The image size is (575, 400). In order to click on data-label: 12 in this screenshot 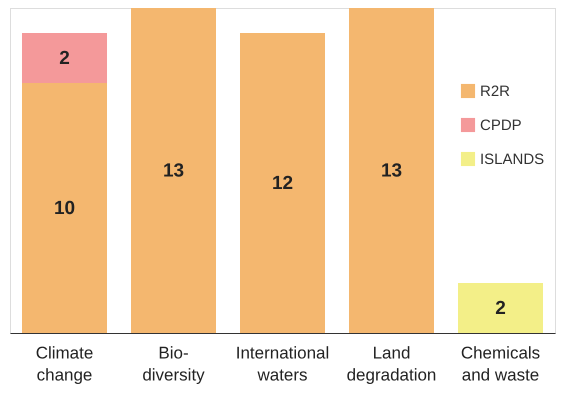, I will do `click(283, 183)`.